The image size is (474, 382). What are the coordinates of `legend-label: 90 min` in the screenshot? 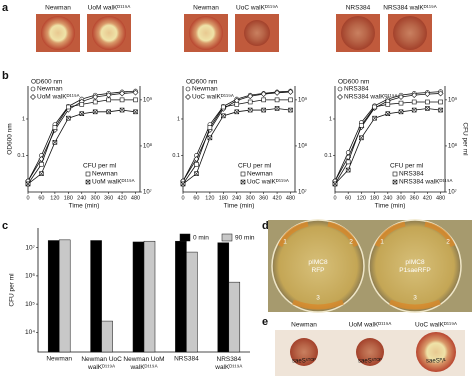 It's located at (245, 238).